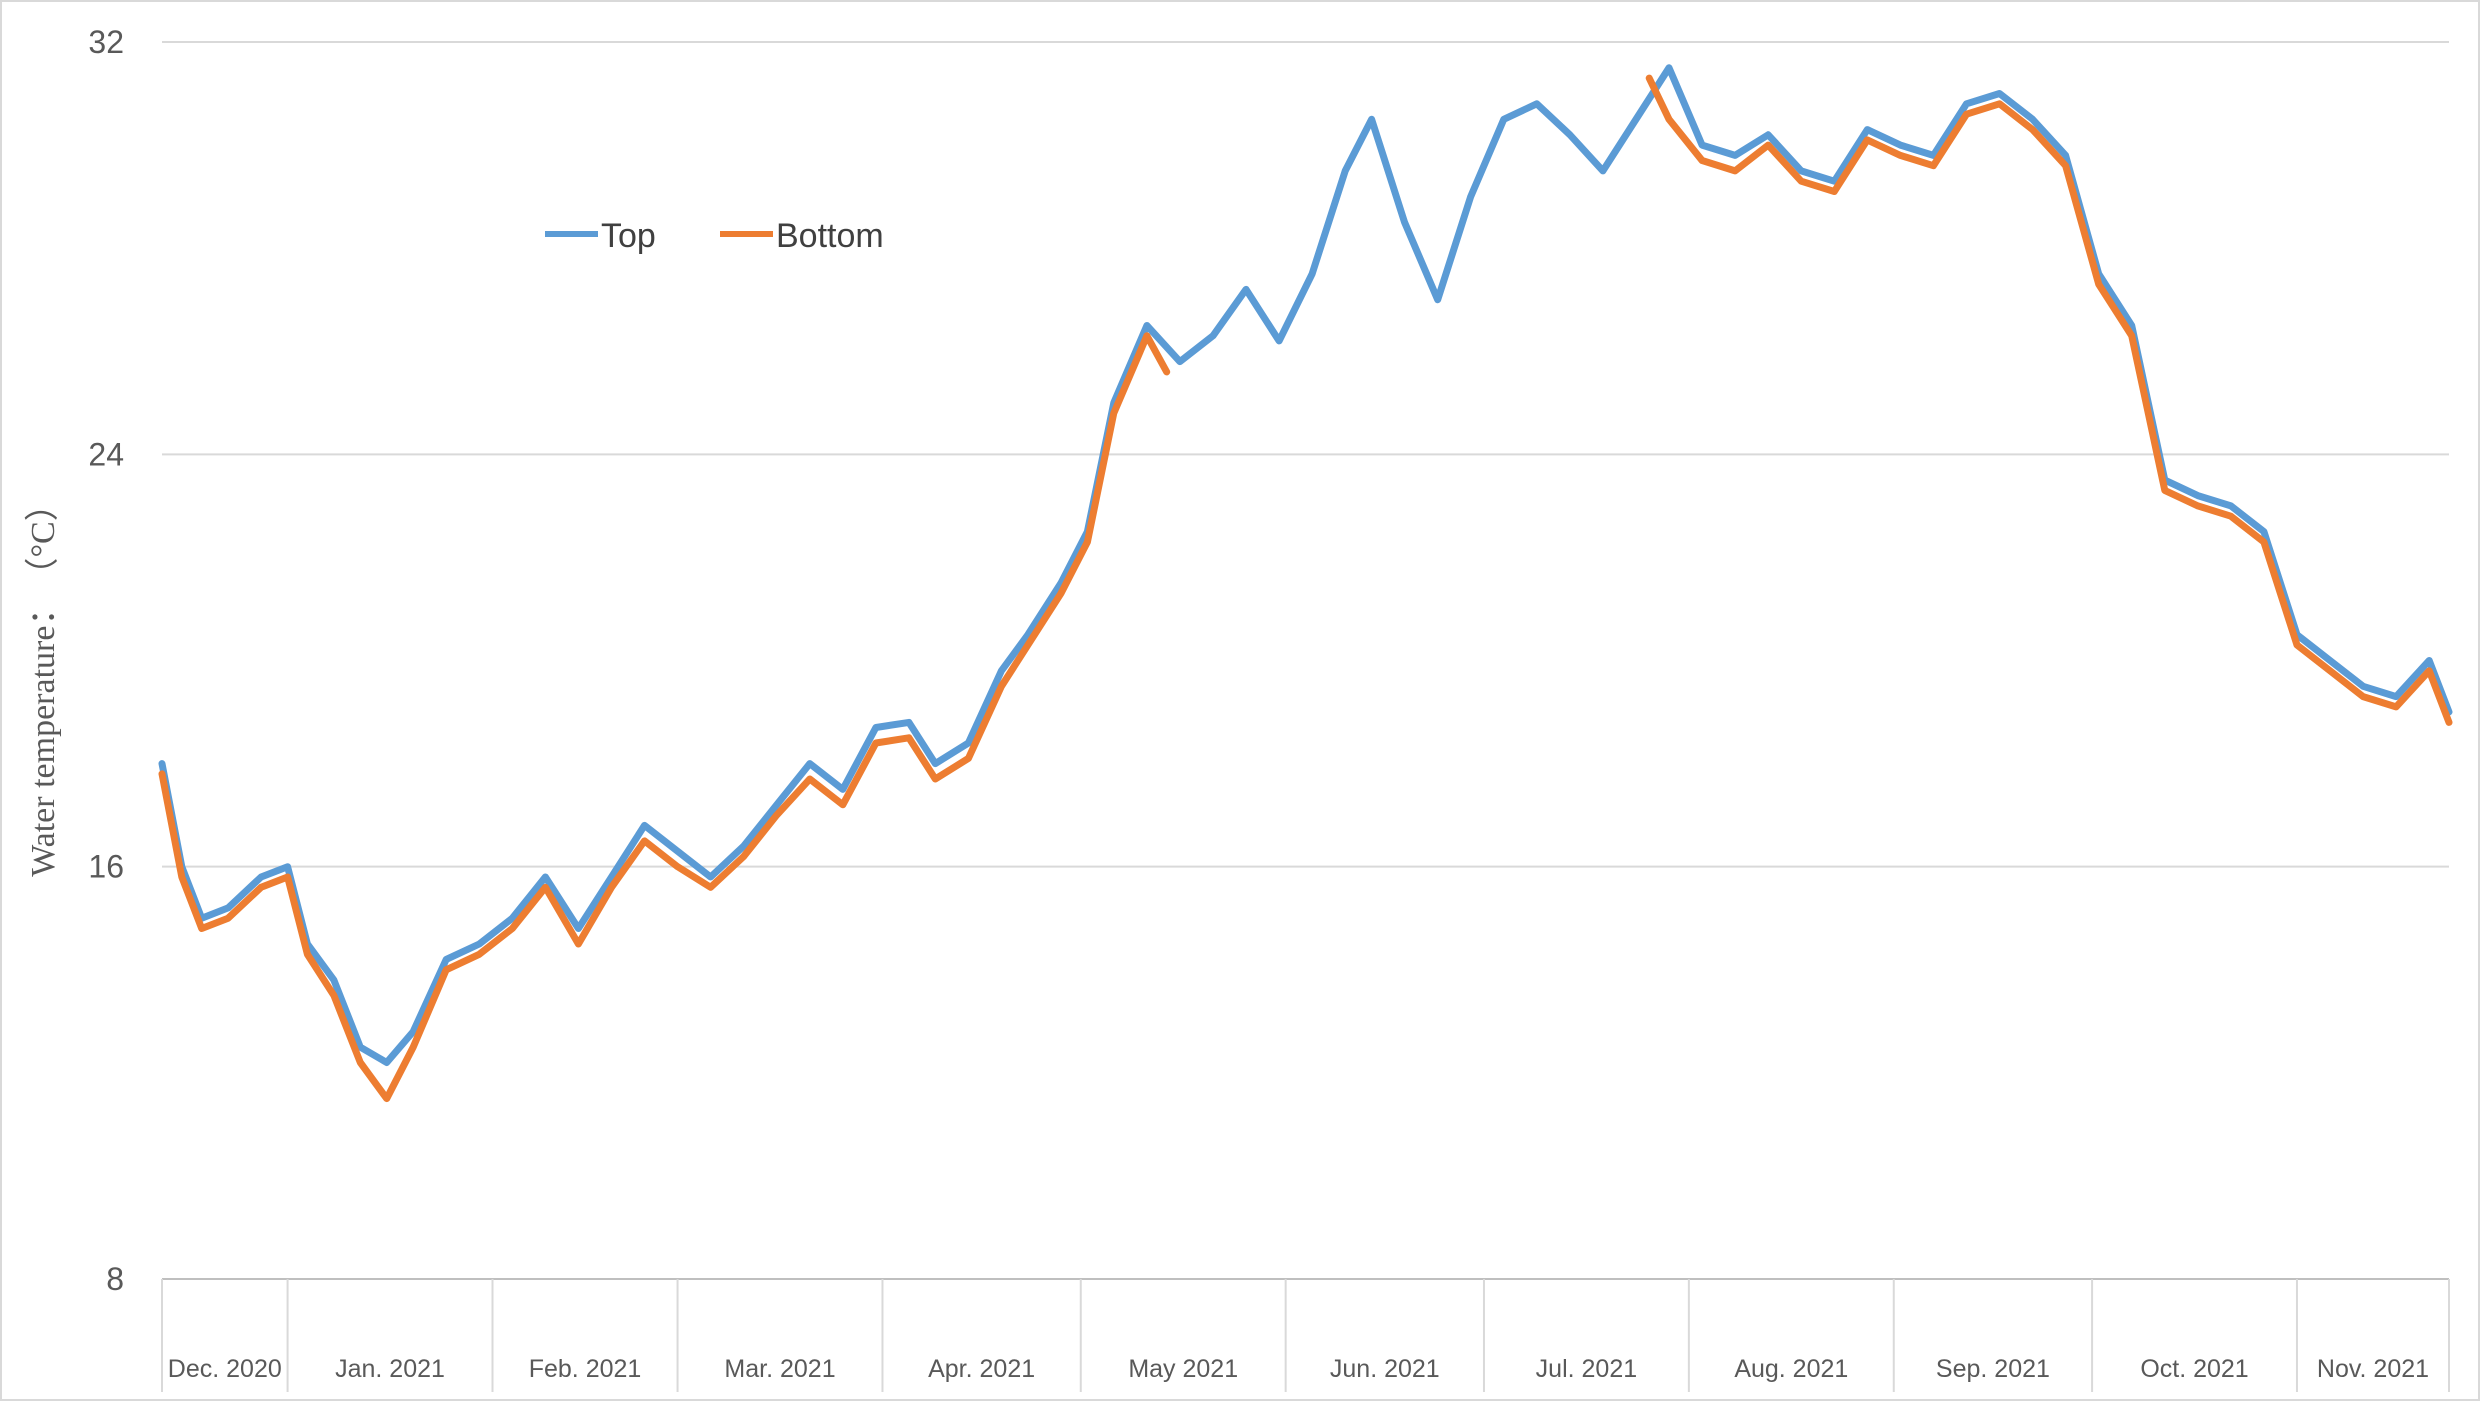 The height and width of the screenshot is (1403, 2480). Describe the element at coordinates (779, 1369) in the screenshot. I see `x-tick-label: Mar. 2021` at that location.